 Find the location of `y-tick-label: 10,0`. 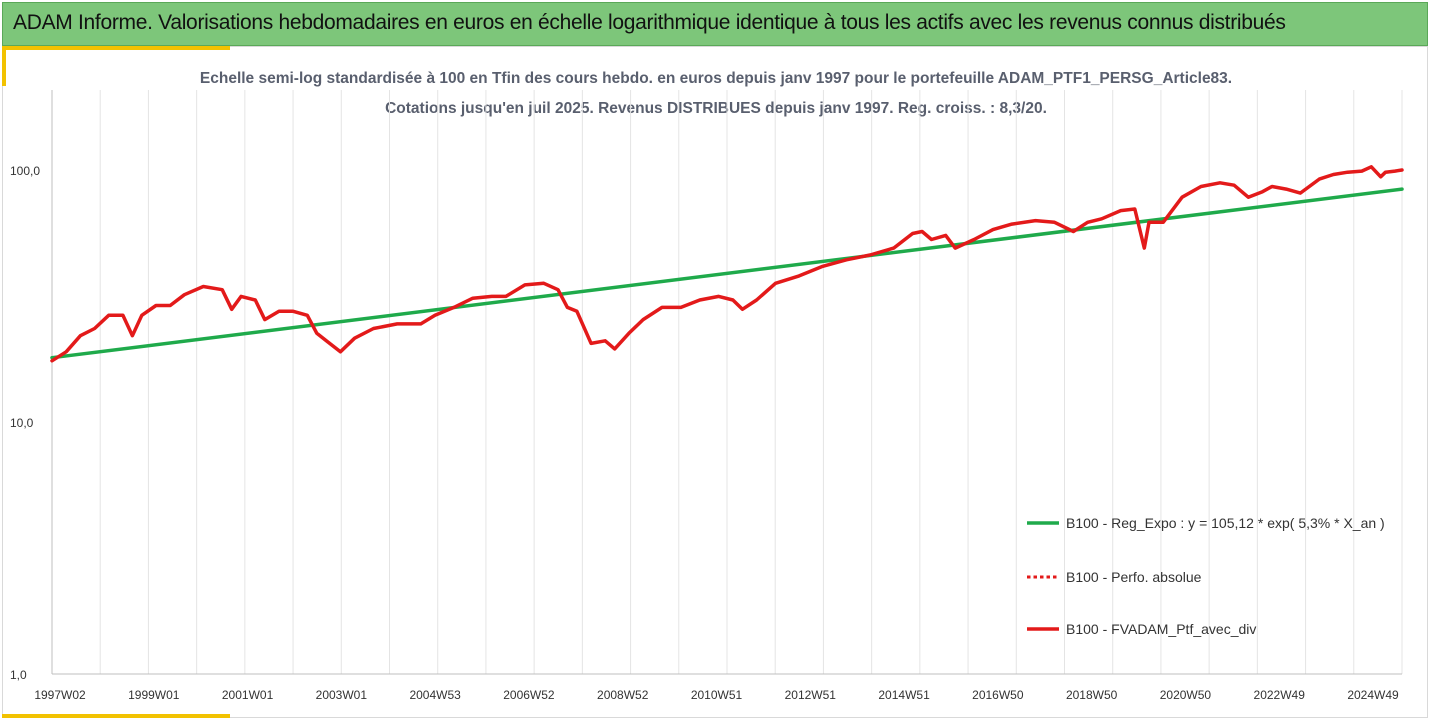

y-tick-label: 10,0 is located at coordinates (22, 423).